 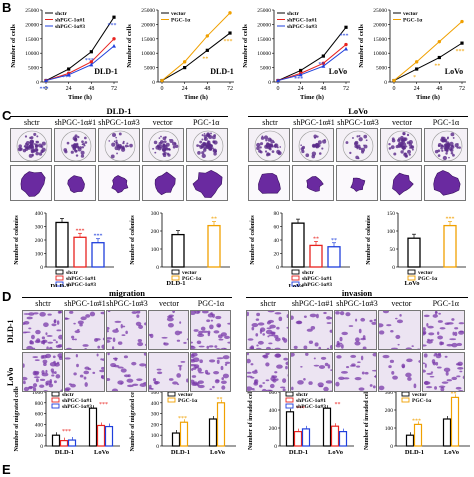 I want to click on panel-letter-e: E, so click(x=6, y=469).